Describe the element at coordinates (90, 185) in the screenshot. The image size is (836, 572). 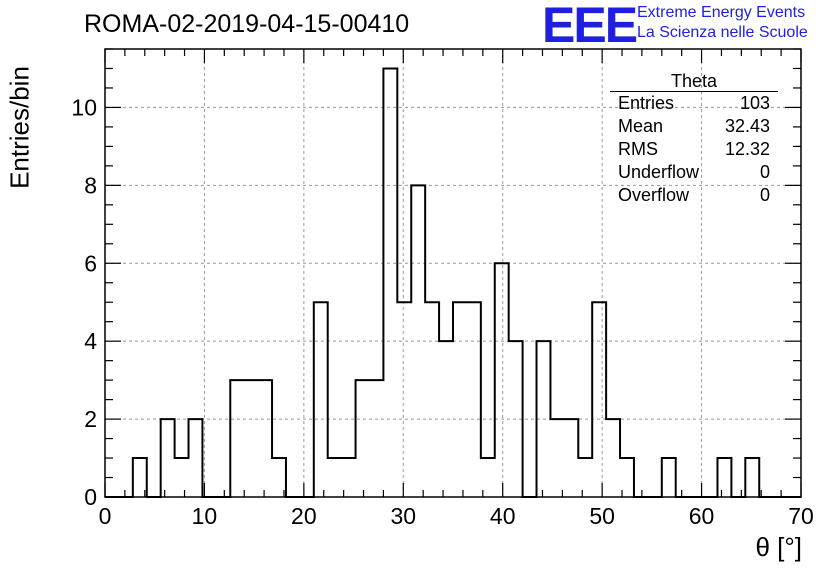
I see `y-tick-label: 8` at that location.